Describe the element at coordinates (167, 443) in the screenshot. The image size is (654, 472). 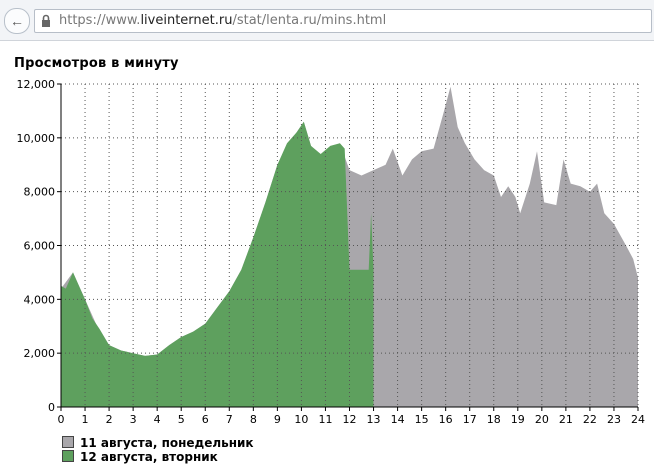
I see `legend-label-monday: 11 августа, понедельник` at that location.